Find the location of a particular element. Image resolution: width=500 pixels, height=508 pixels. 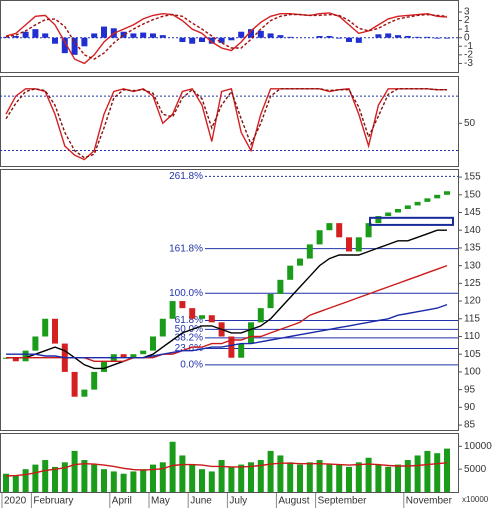

y-tick-label: 0 is located at coordinates (467, 37).